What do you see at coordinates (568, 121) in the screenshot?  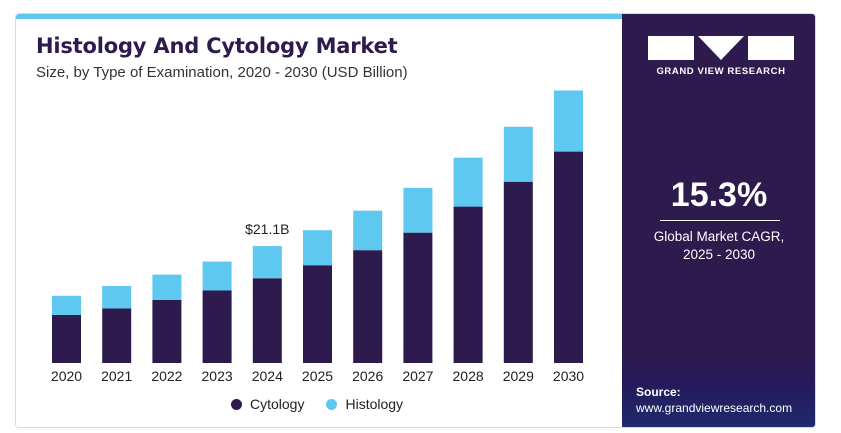 I see `bar-histology-2030` at bounding box center [568, 121].